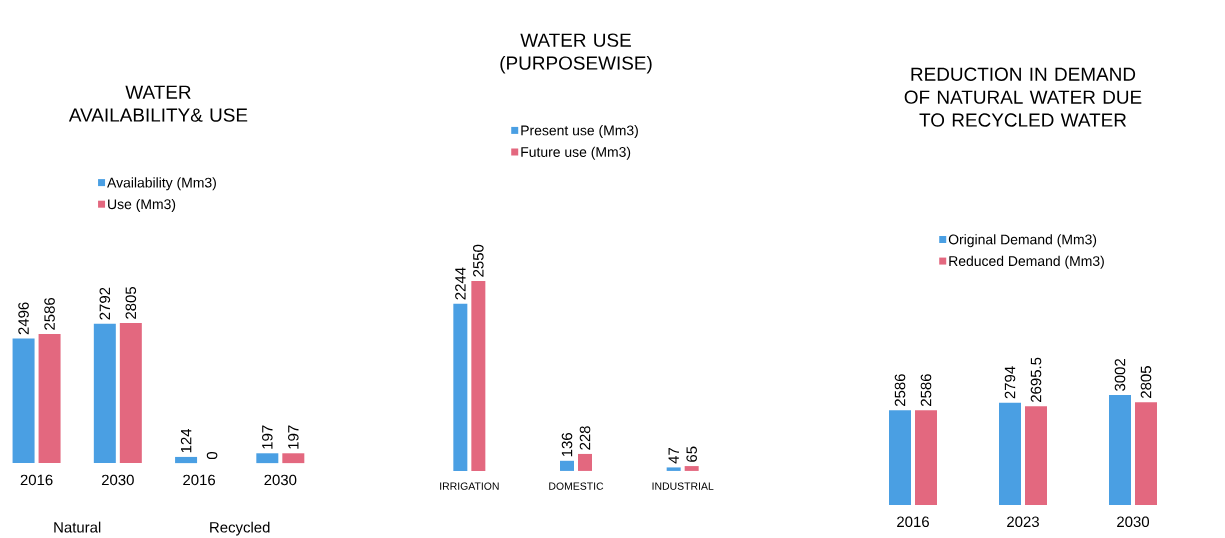 Image resolution: width=1225 pixels, height=538 pixels. What do you see at coordinates (240, 528) in the screenshot?
I see `text: Recycled` at bounding box center [240, 528].